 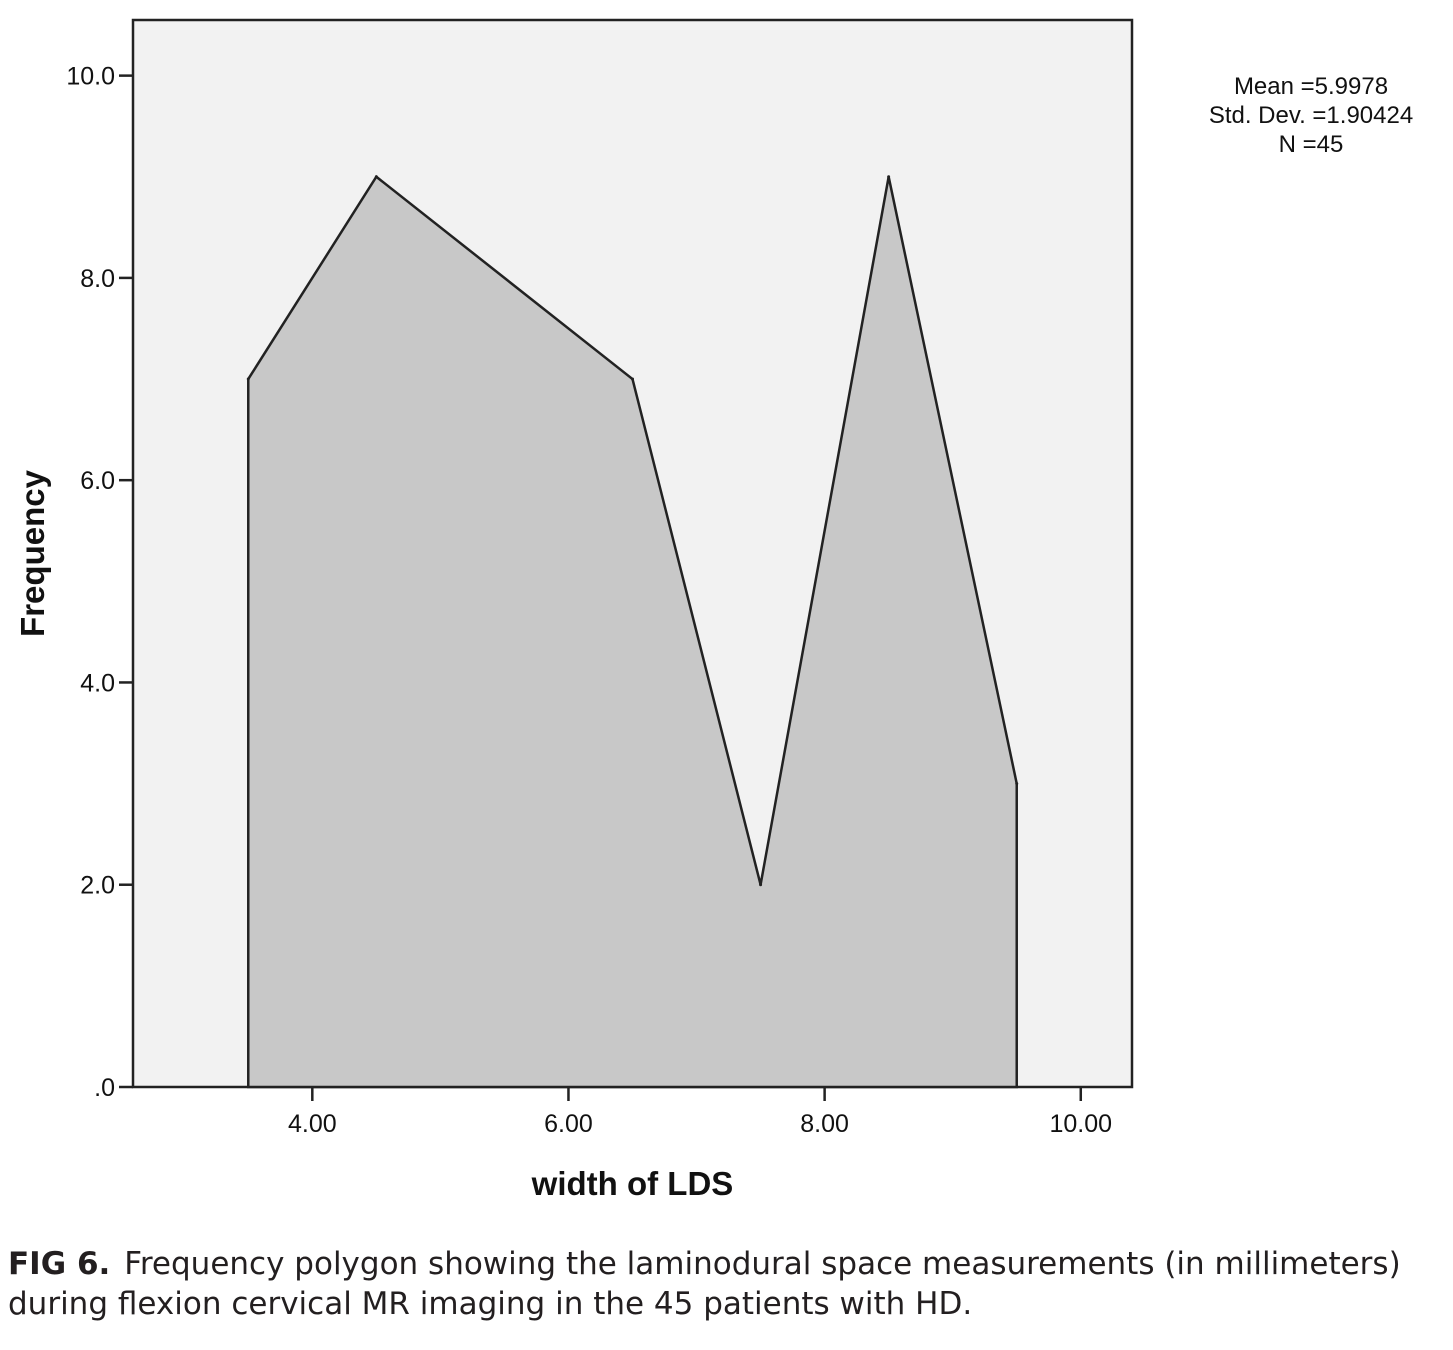 What do you see at coordinates (1311, 115) in the screenshot?
I see `stats-std-dev: Std. Dev. =1.90424` at bounding box center [1311, 115].